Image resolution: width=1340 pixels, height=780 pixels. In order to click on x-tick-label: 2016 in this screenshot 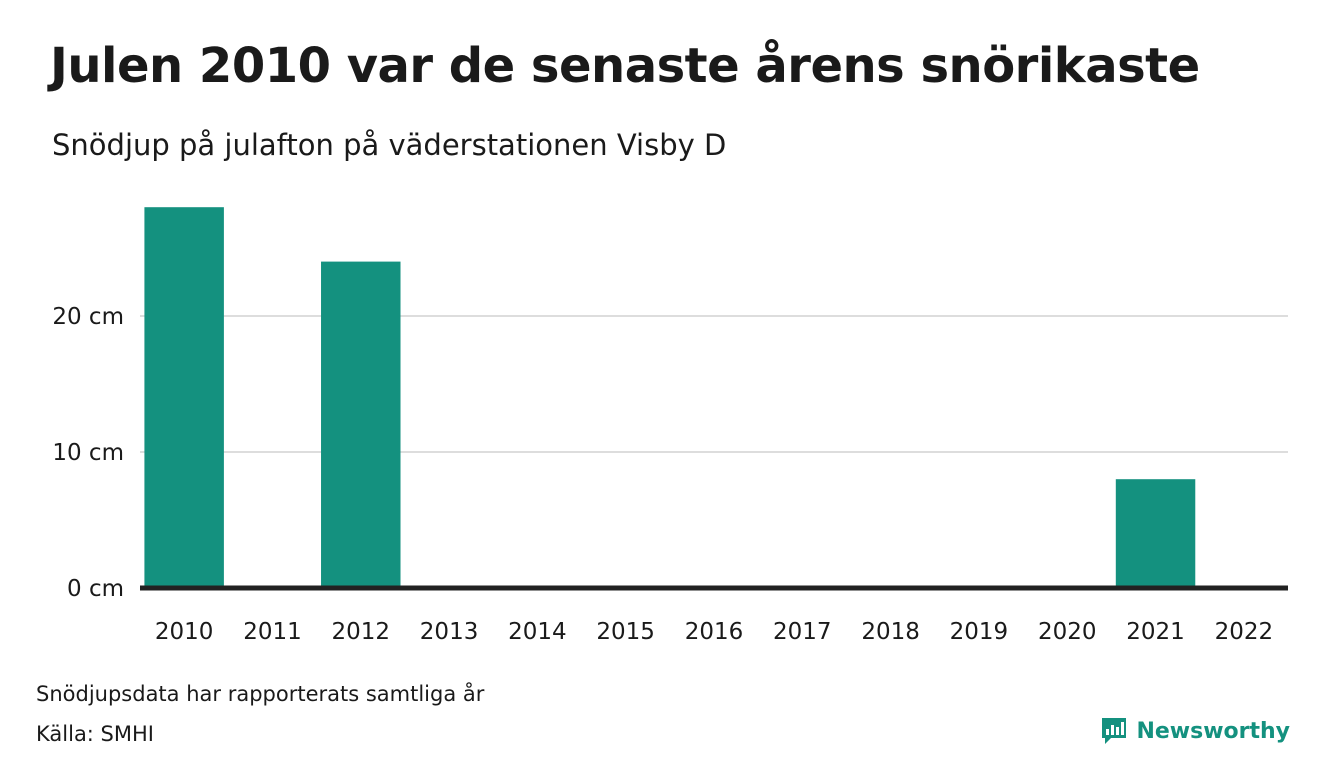, I will do `click(714, 632)`.